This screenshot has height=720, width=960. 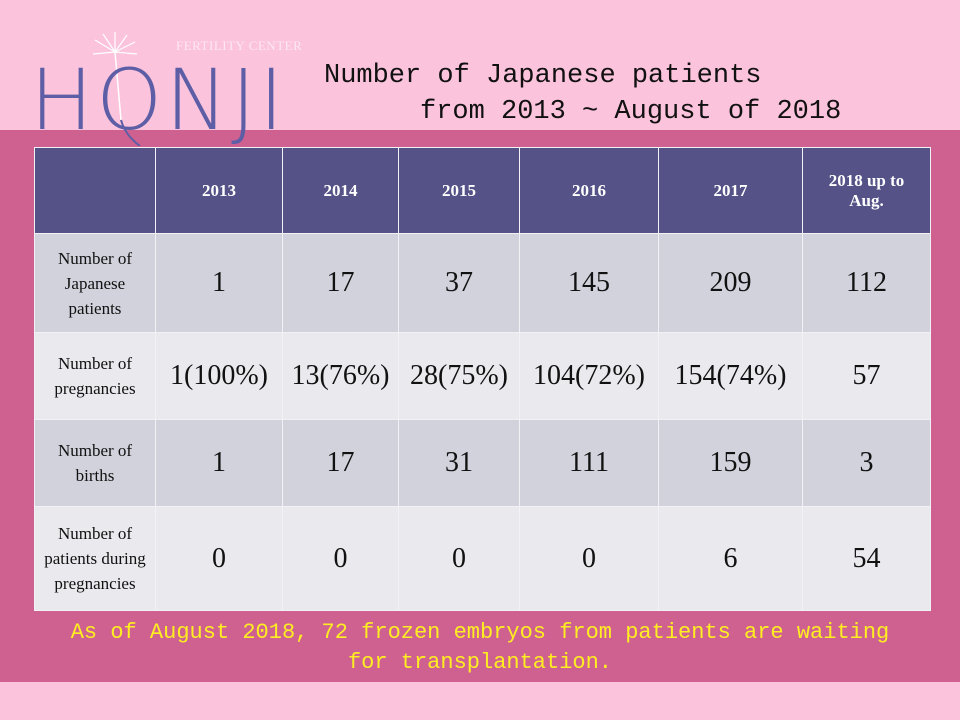 What do you see at coordinates (459, 283) in the screenshot?
I see `table-cell: 37` at bounding box center [459, 283].